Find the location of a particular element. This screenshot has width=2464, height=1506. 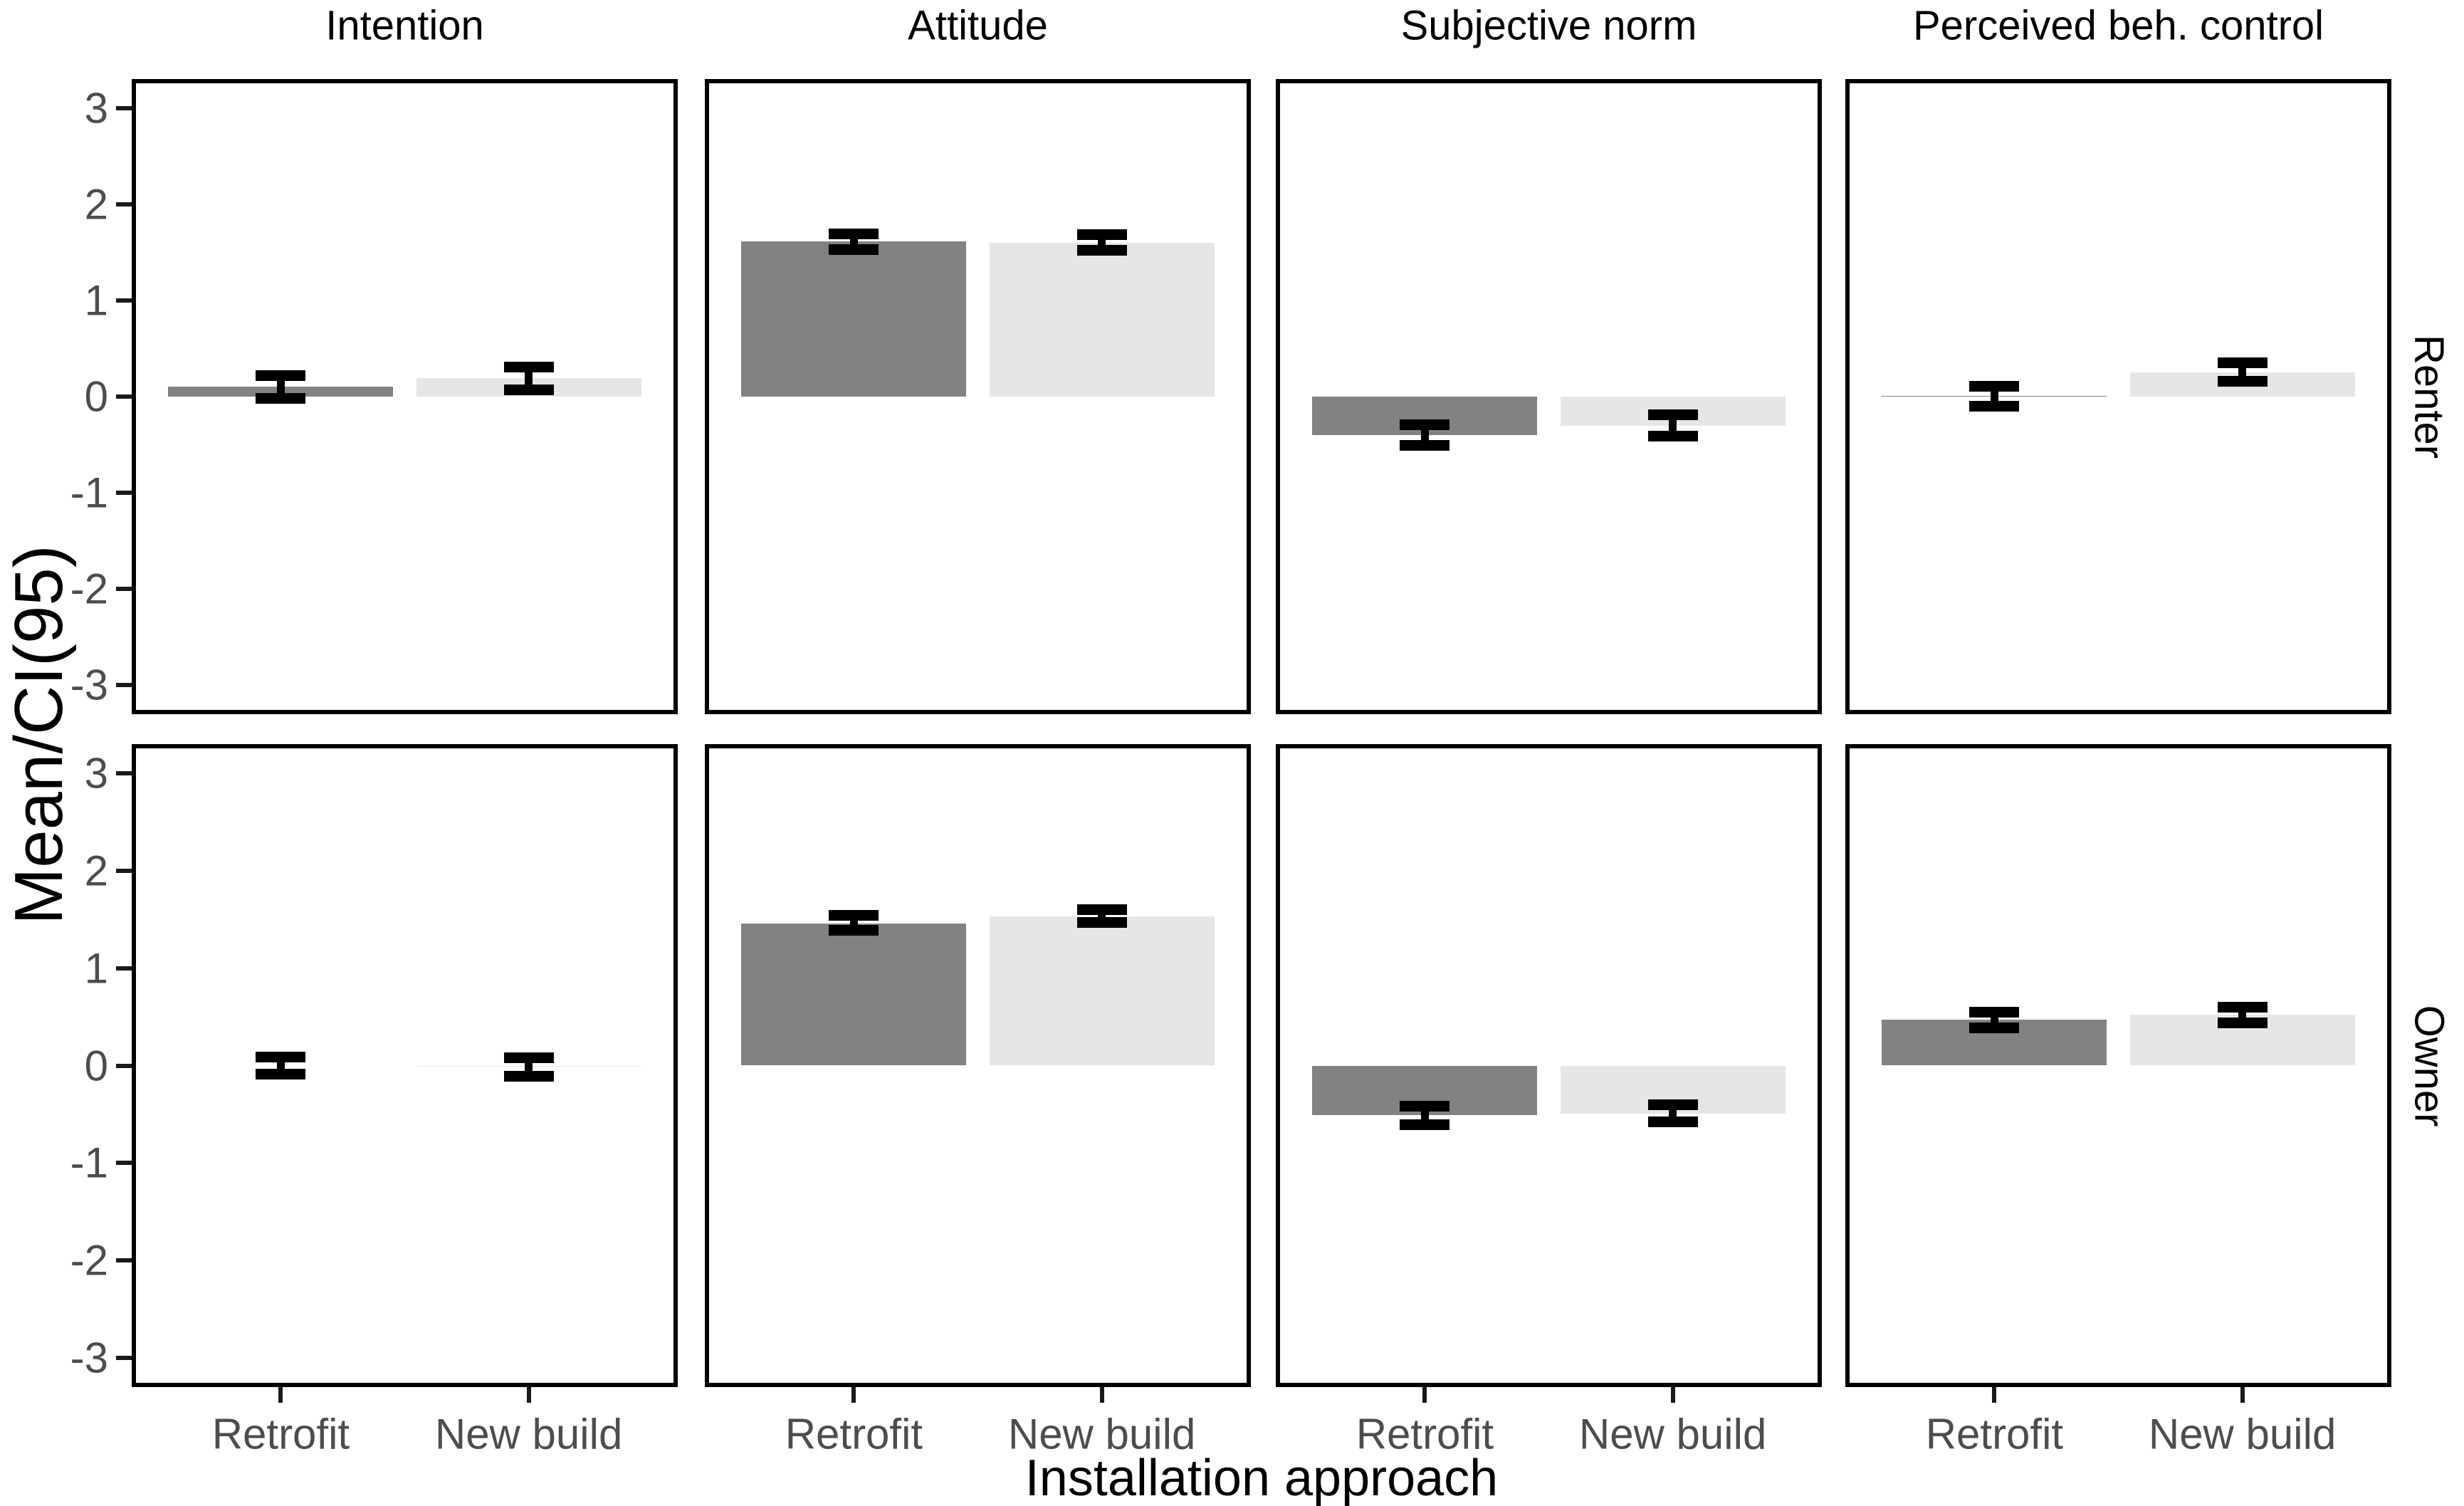

x-axis-title: Installation approach is located at coordinates (1261, 1478).